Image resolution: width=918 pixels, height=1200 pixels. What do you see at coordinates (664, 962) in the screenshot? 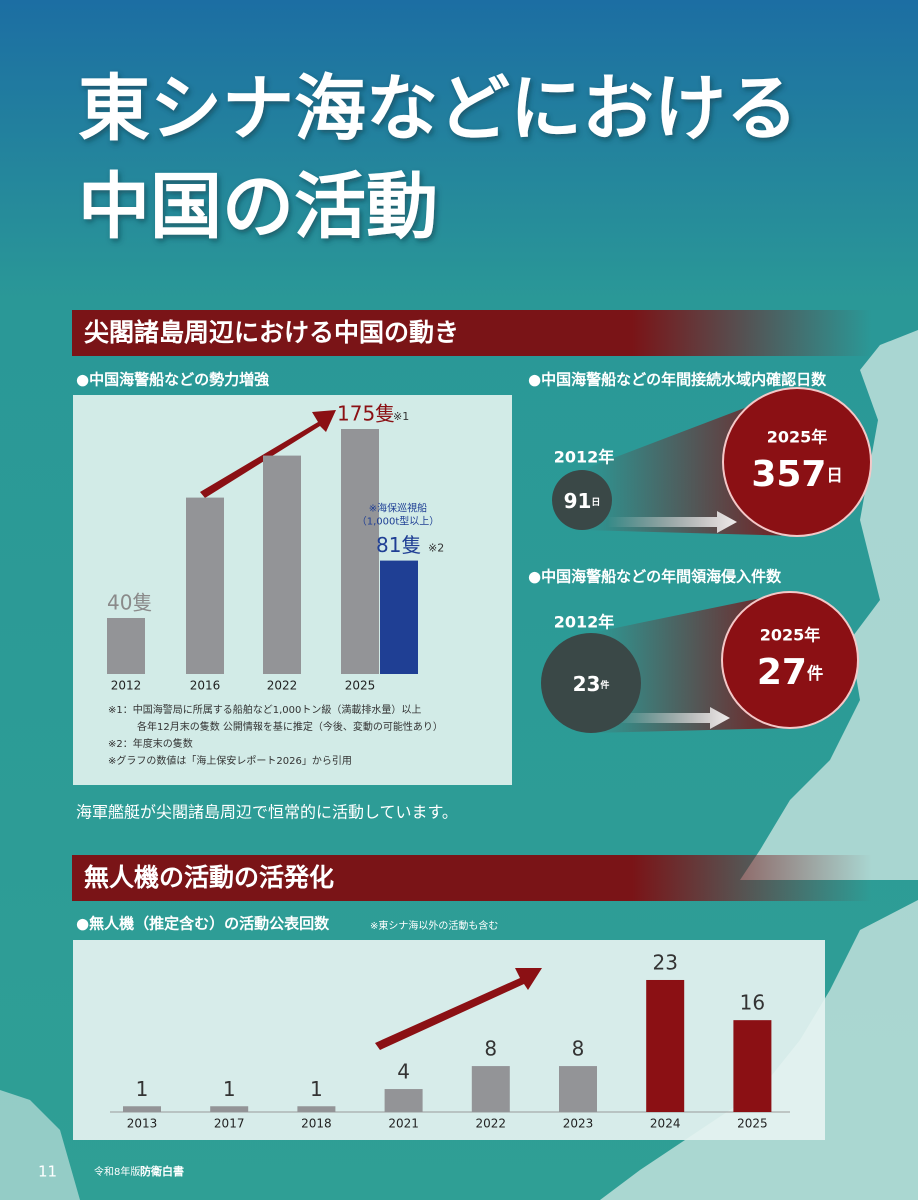
I see `value-label: 23` at bounding box center [664, 962].